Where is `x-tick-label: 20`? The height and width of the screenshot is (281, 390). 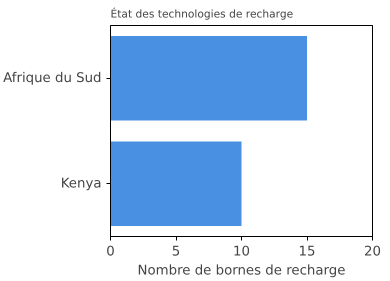 x-tick-label: 20 is located at coordinates (372, 252).